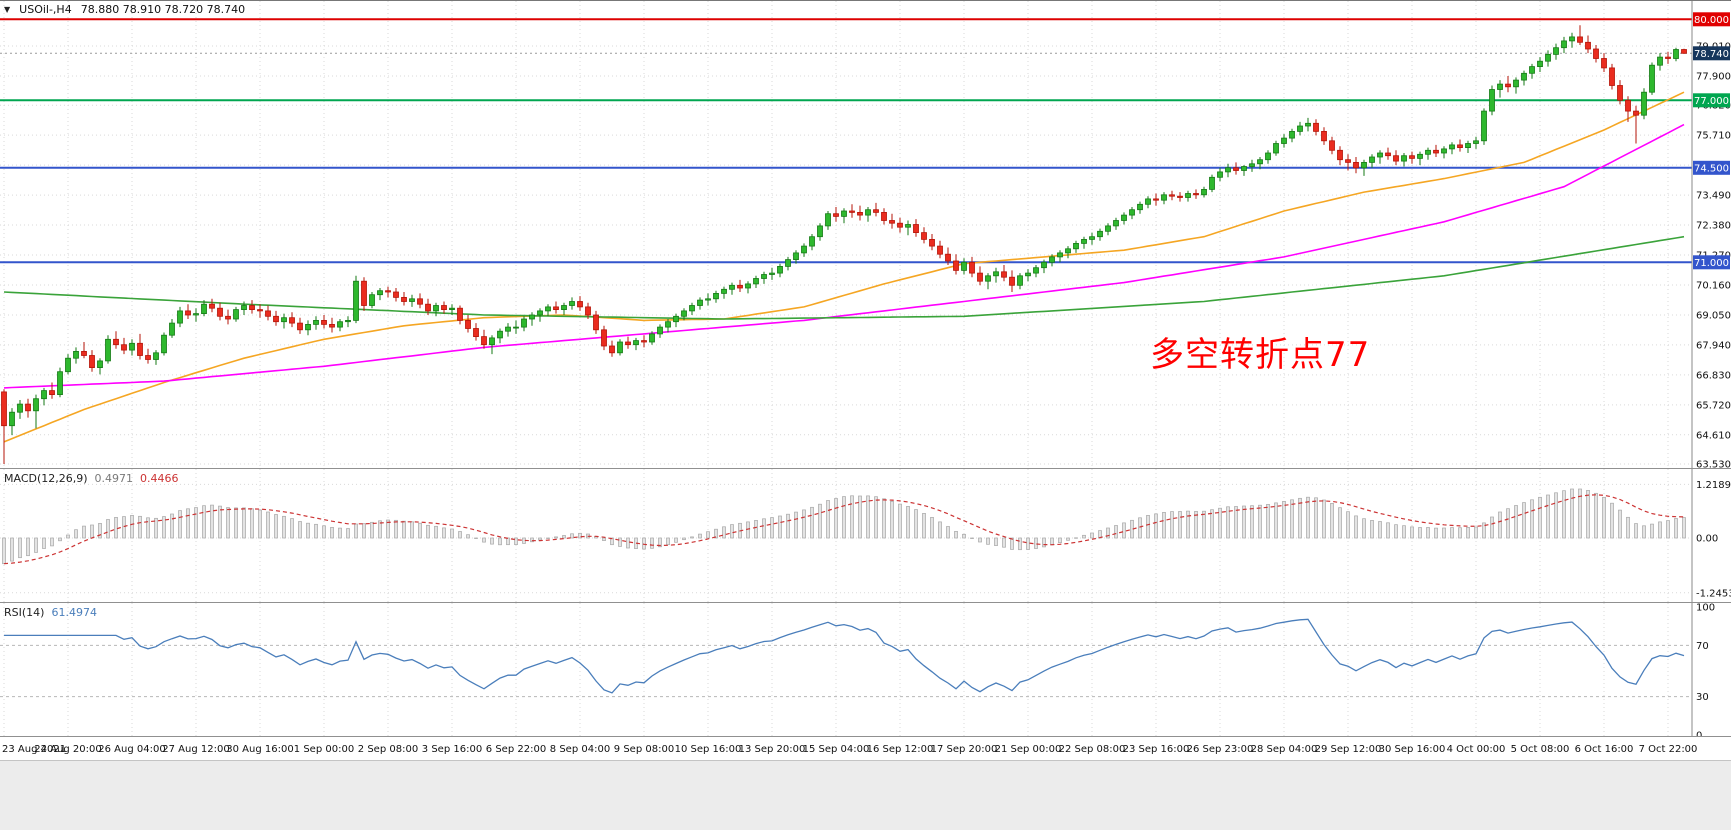 Image resolution: width=1731 pixels, height=830 pixels. What do you see at coordinates (580, 749) in the screenshot?
I see `svg-text: 8 Sep 04:00` at bounding box center [580, 749].